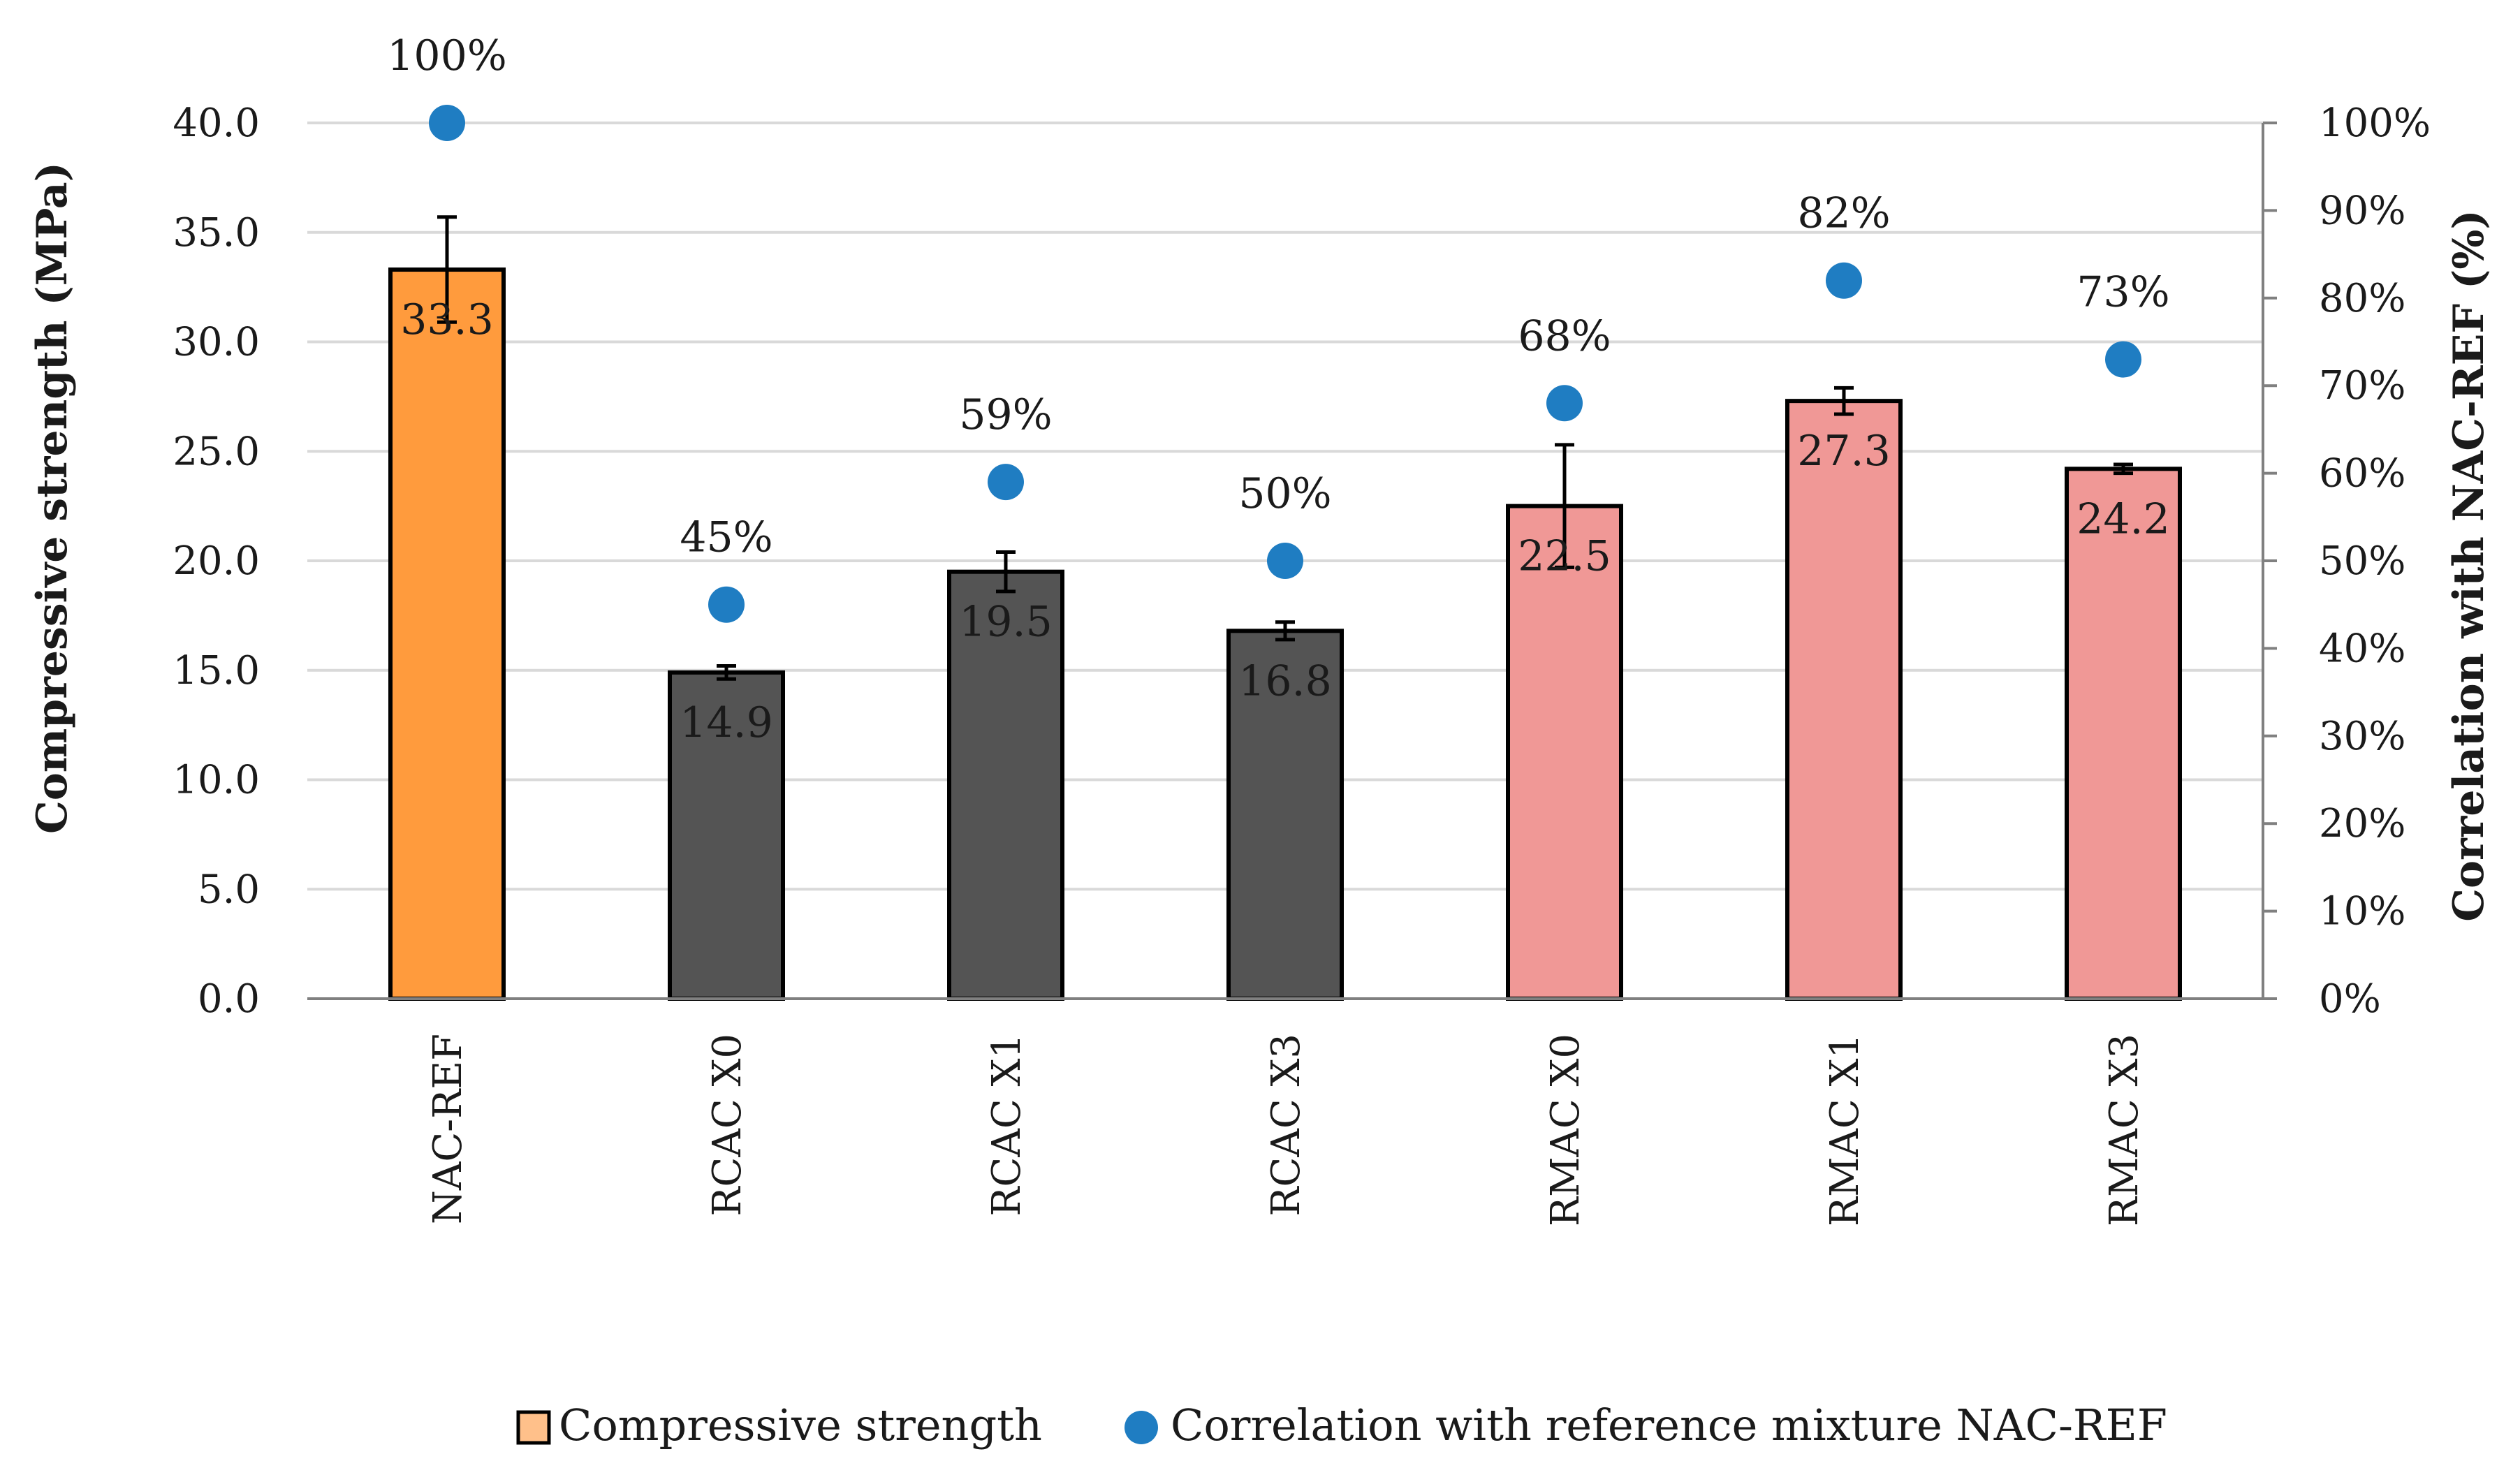  What do you see at coordinates (2122, 292) in the screenshot?
I see `correlation-label: 73%` at bounding box center [2122, 292].